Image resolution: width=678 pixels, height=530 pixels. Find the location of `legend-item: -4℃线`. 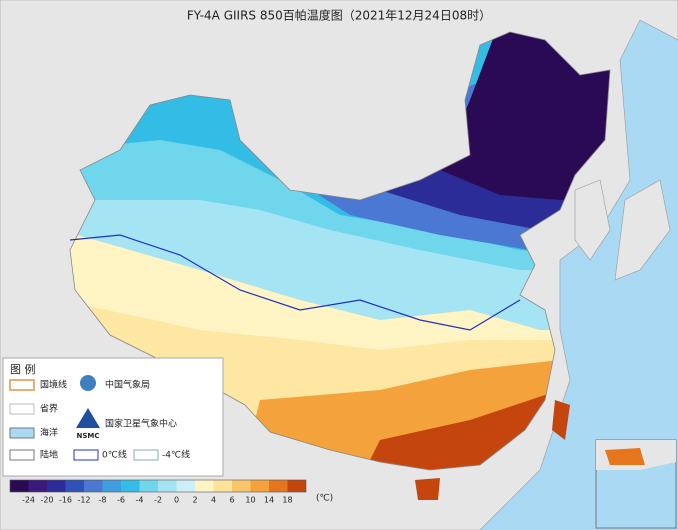

legend-item: -4℃线 is located at coordinates (176, 455).